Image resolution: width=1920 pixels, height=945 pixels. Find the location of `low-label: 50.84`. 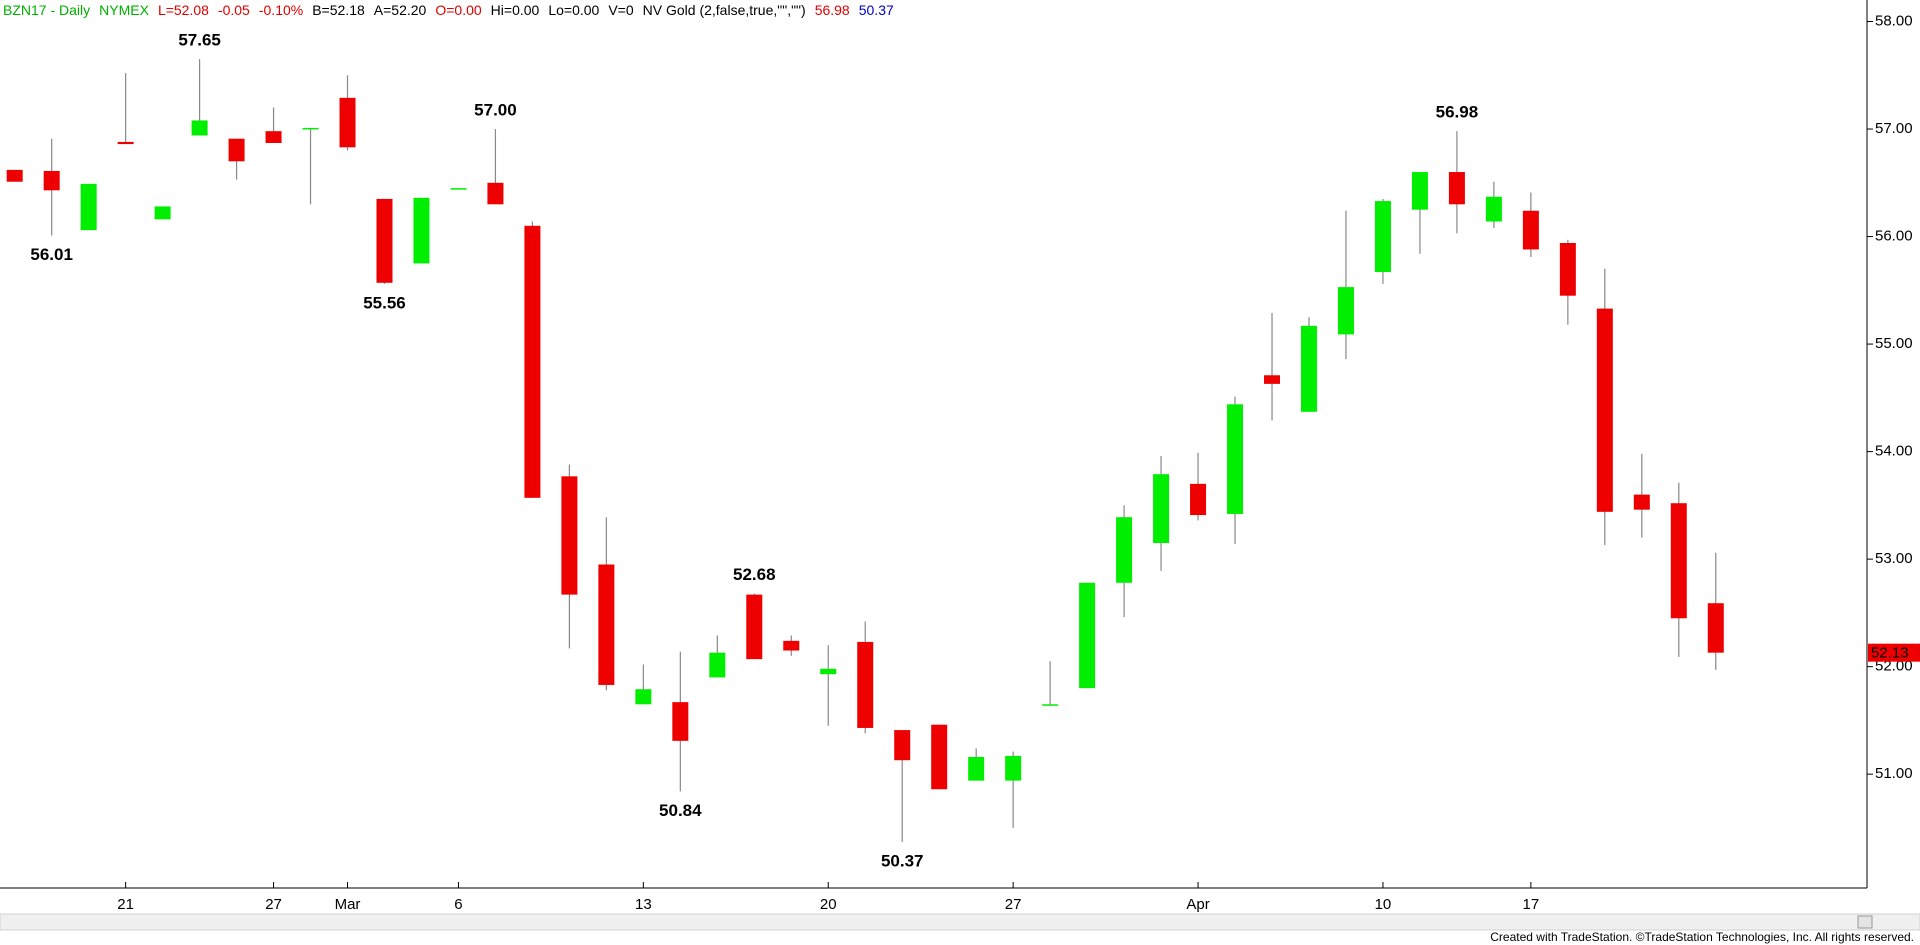

low-label: 50.84 is located at coordinates (680, 810).